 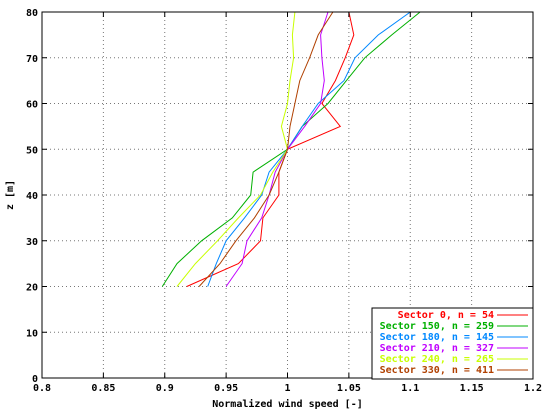 I want to click on x-tick-label: 1.05, so click(x=349, y=388).